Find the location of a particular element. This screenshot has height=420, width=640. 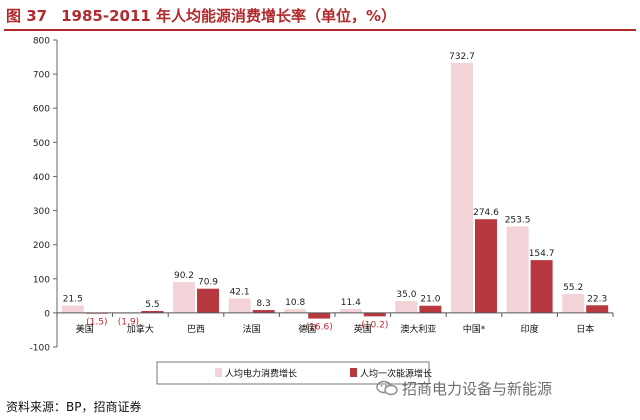

category-label: 中国* is located at coordinates (474, 329).